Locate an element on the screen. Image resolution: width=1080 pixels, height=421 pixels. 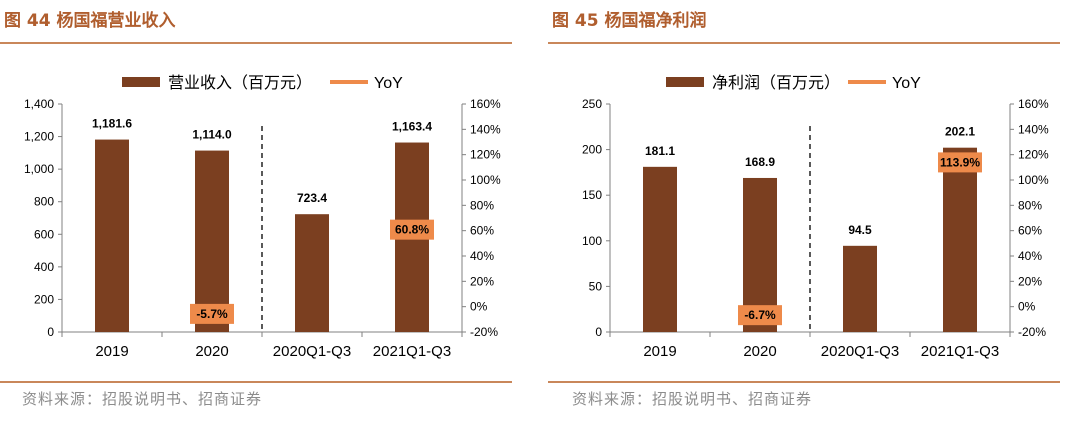
bar-2021Q1-Q3 is located at coordinates (960, 239).